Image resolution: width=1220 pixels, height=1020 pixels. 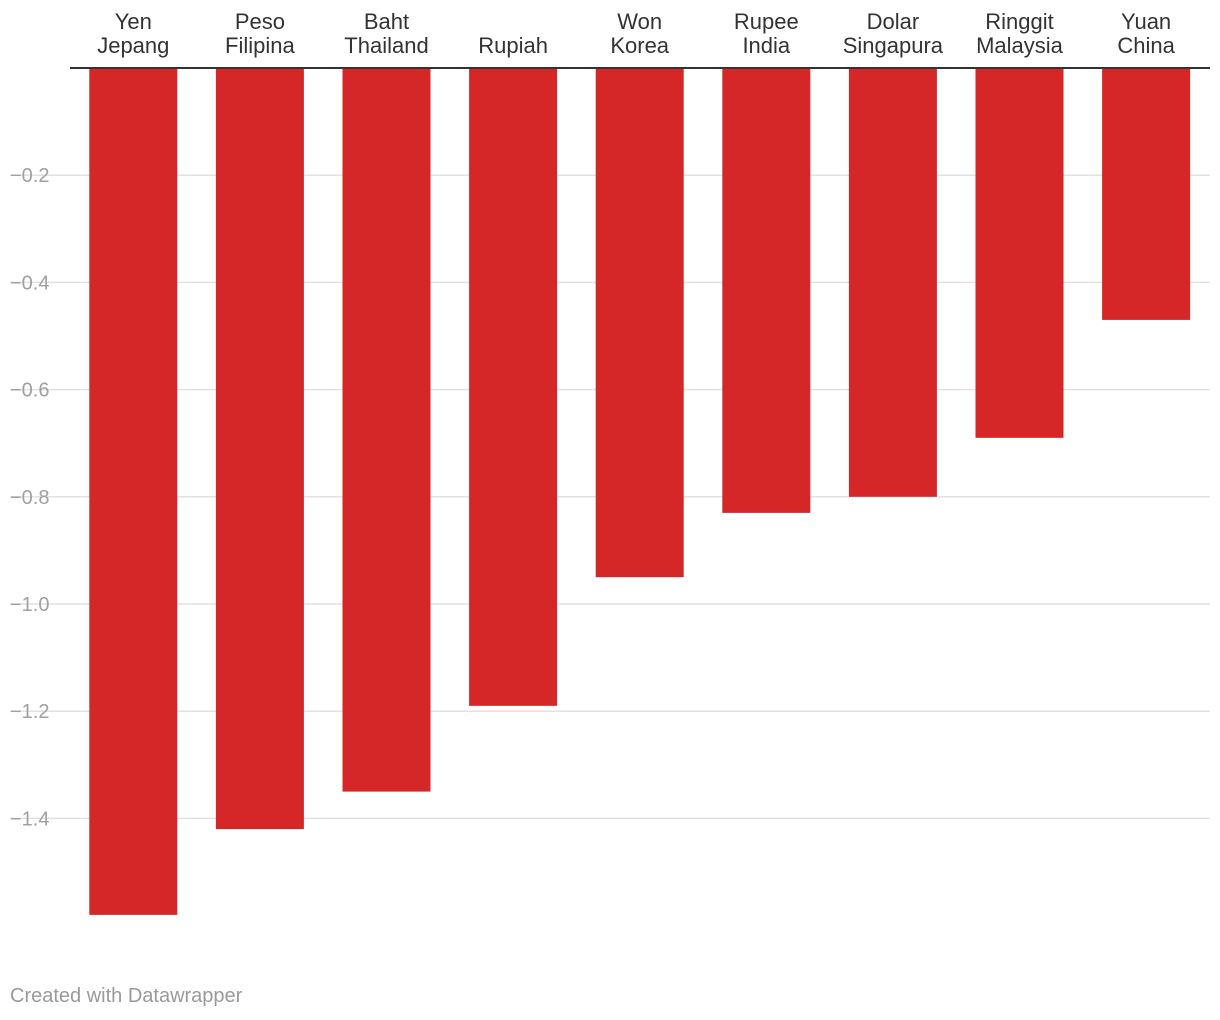 I want to click on y-tick-label: −0.8, so click(x=29, y=498).